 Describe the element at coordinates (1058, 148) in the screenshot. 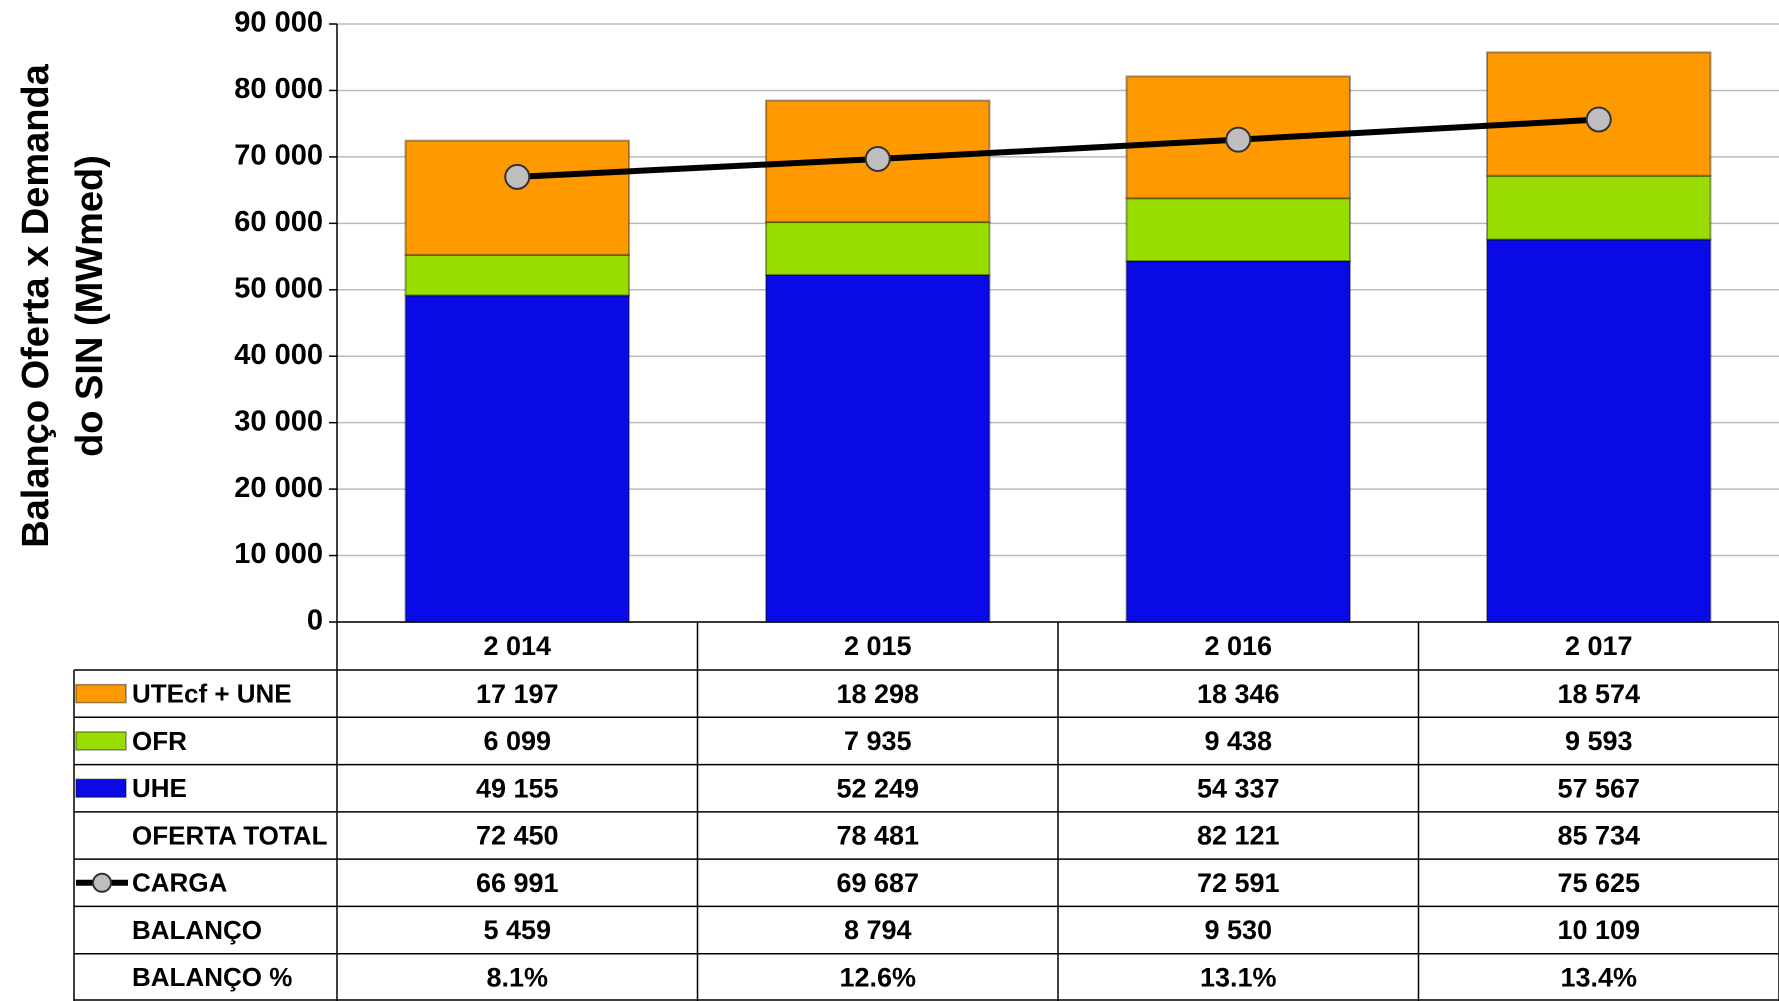

I see `line` at that location.